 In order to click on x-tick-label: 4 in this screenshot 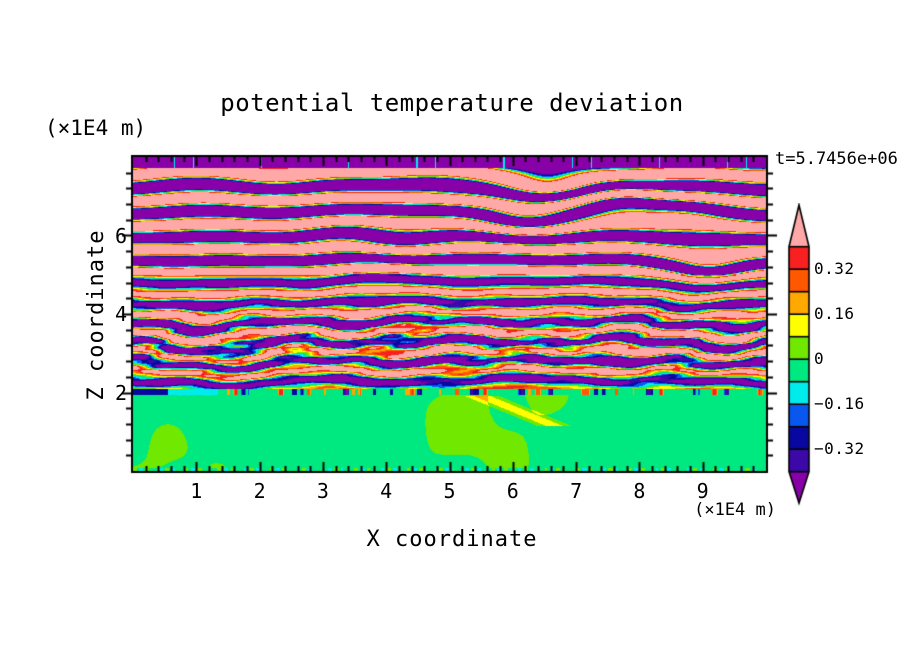, I will do `click(386, 491)`.